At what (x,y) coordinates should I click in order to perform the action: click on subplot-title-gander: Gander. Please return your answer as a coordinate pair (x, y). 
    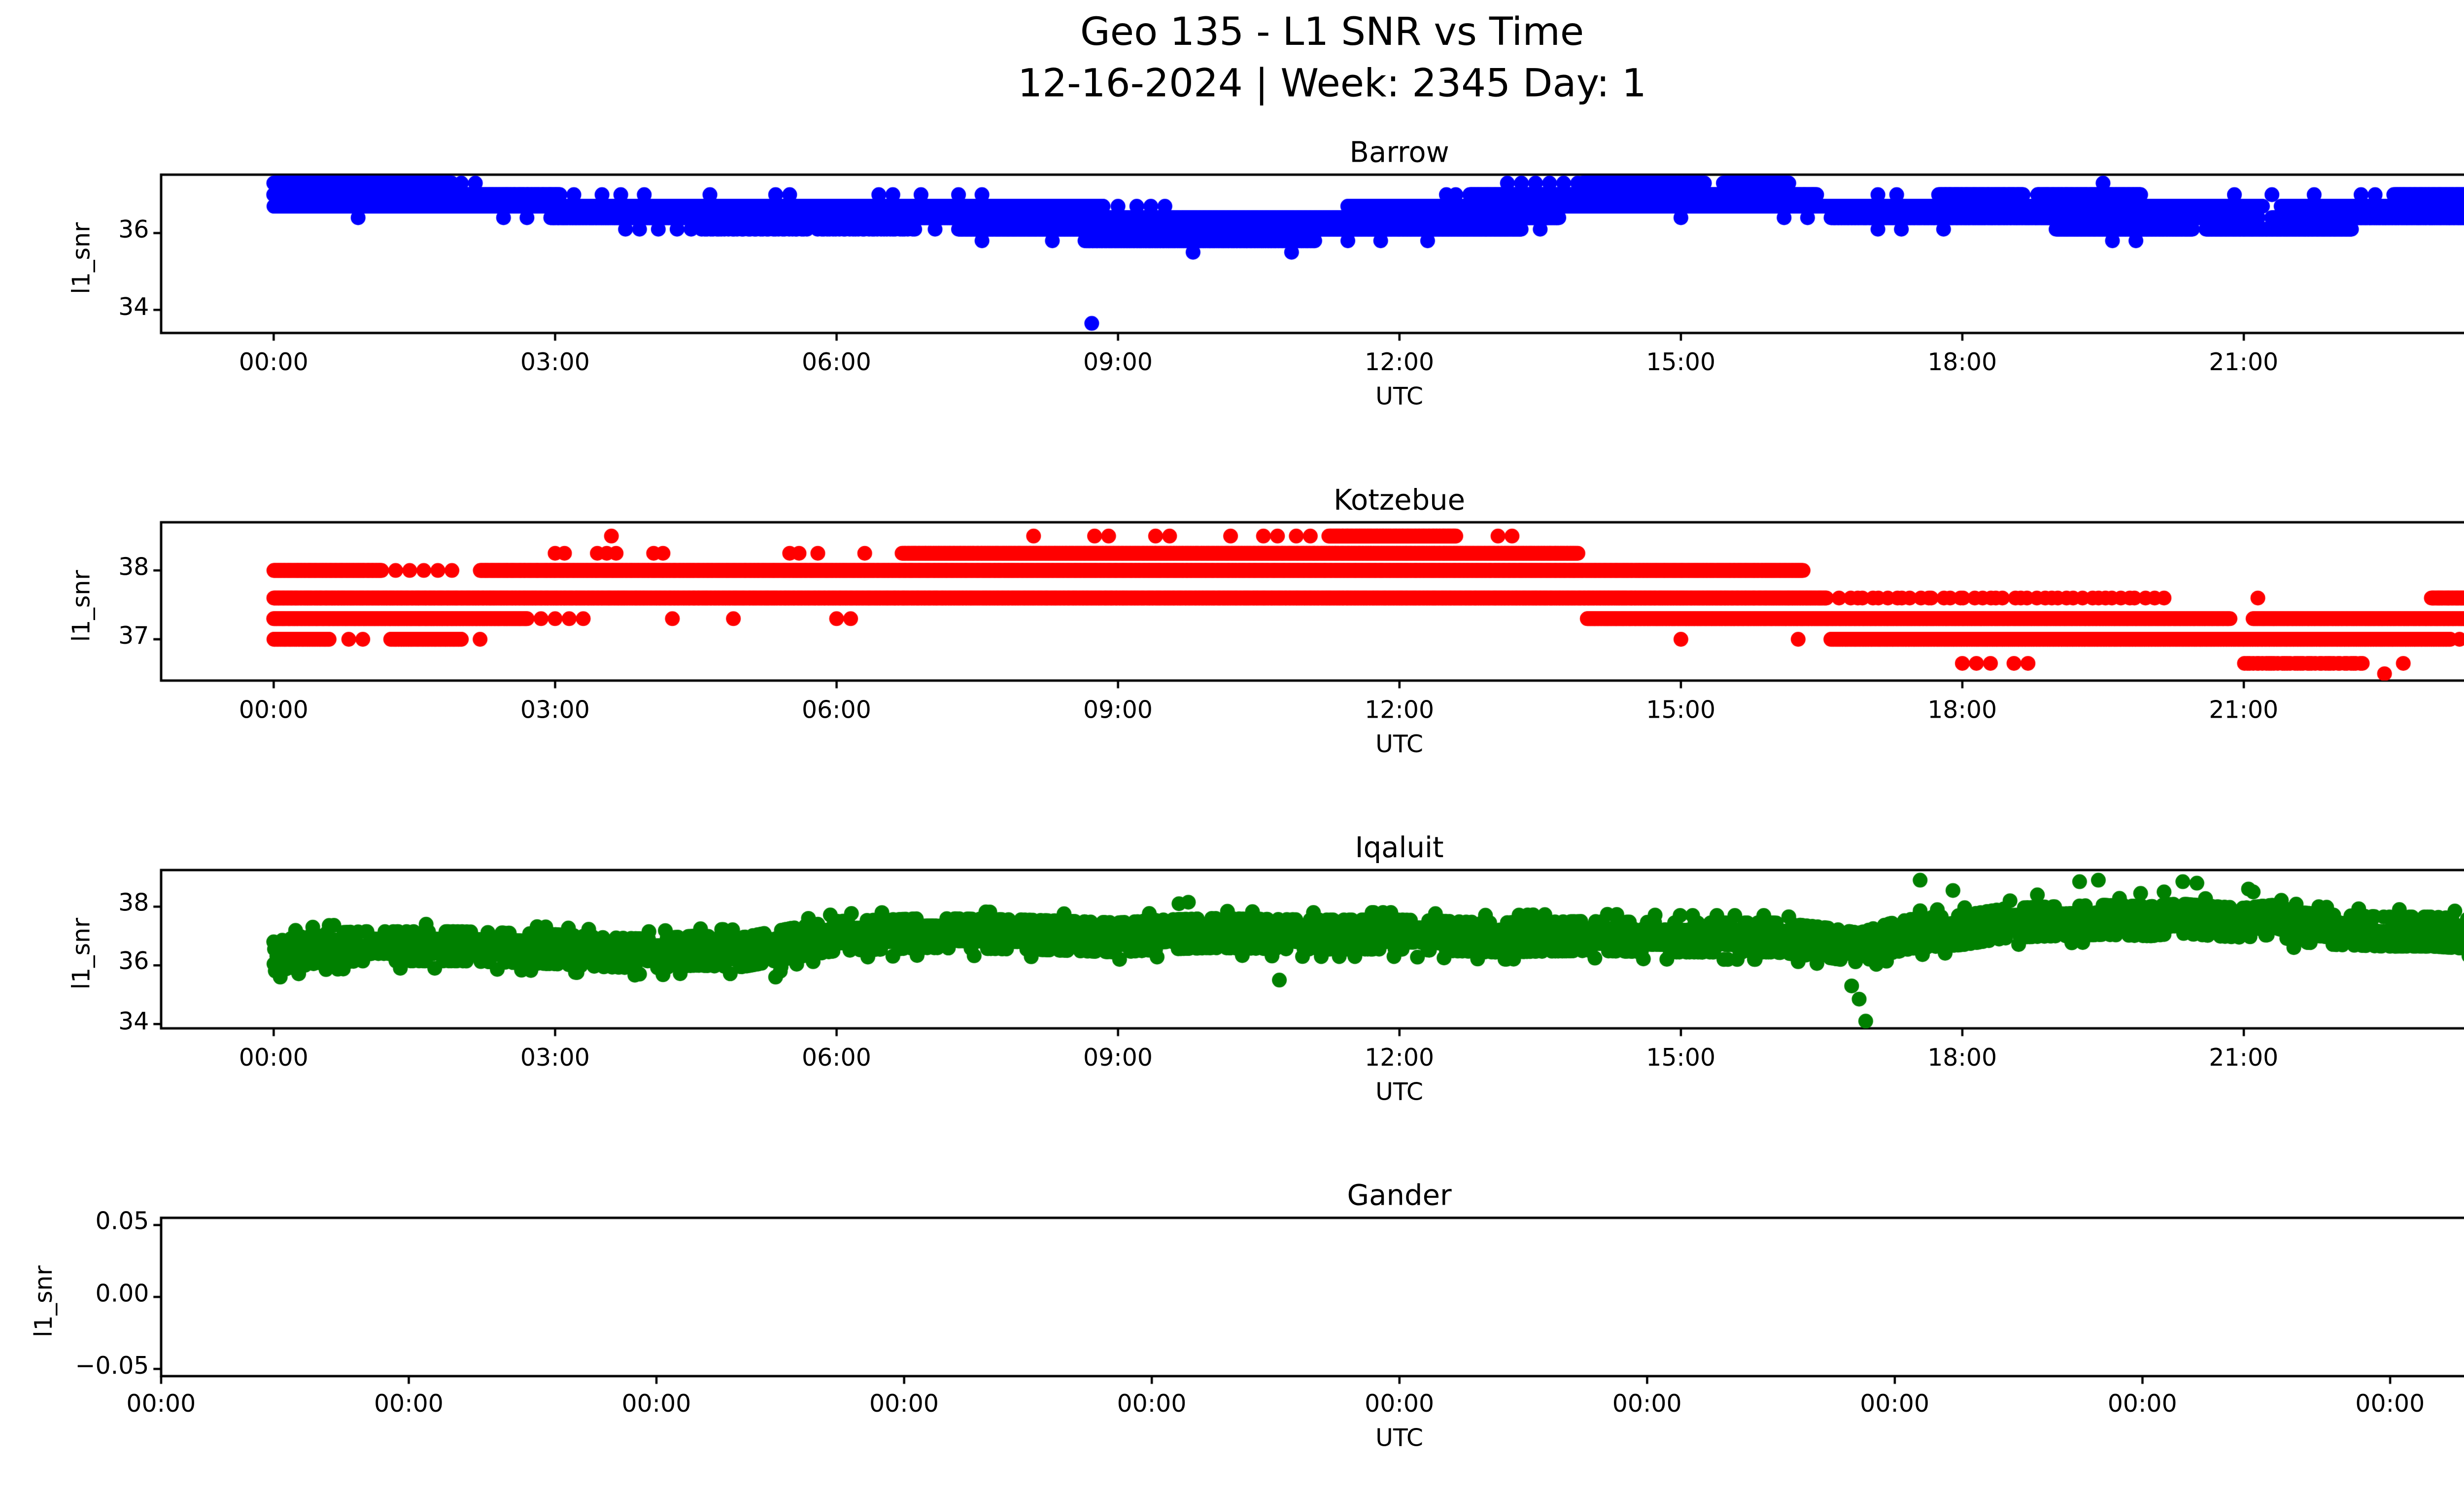
    Looking at the image, I should click on (1399, 1194).